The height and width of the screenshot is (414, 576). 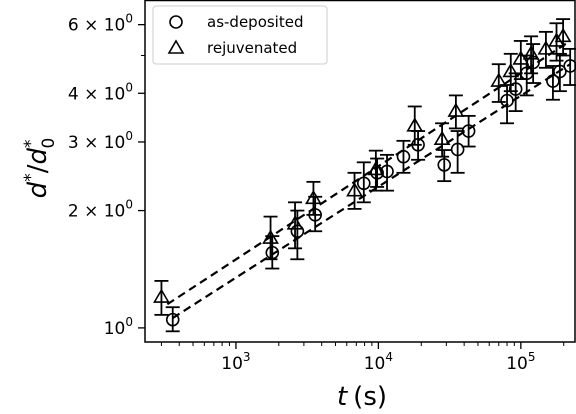 What do you see at coordinates (532, 357) in the screenshot?
I see `x-tick-exponent: 5` at bounding box center [532, 357].